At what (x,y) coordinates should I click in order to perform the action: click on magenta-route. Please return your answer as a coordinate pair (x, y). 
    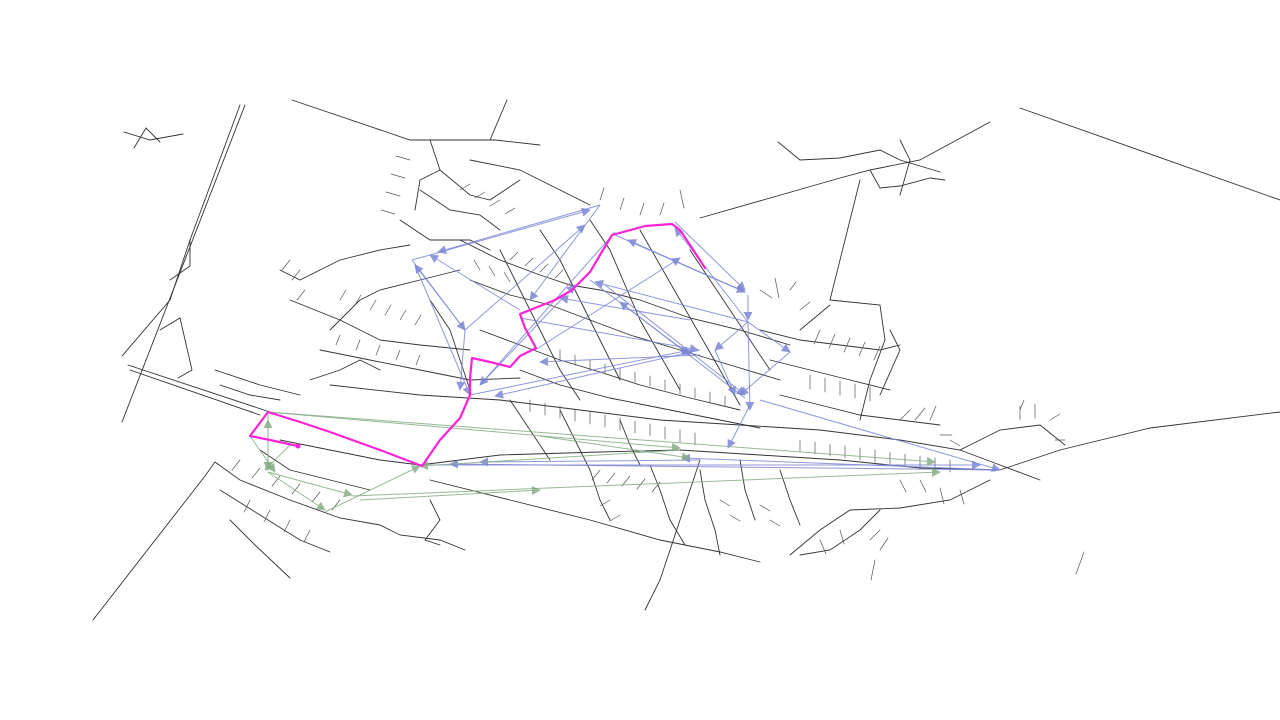
    Looking at the image, I should click on (477, 345).